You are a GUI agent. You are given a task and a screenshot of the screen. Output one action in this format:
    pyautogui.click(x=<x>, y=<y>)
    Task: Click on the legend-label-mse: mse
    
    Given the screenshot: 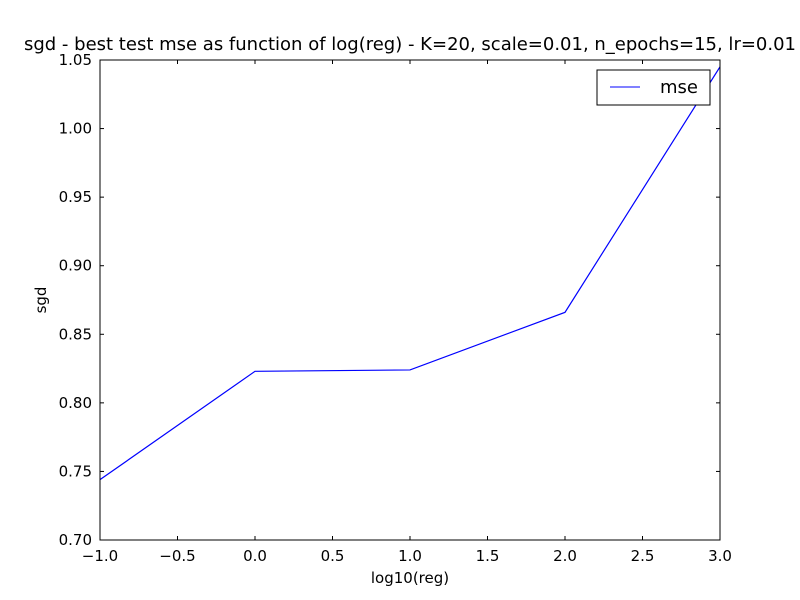 What is the action you would take?
    pyautogui.click(x=679, y=87)
    